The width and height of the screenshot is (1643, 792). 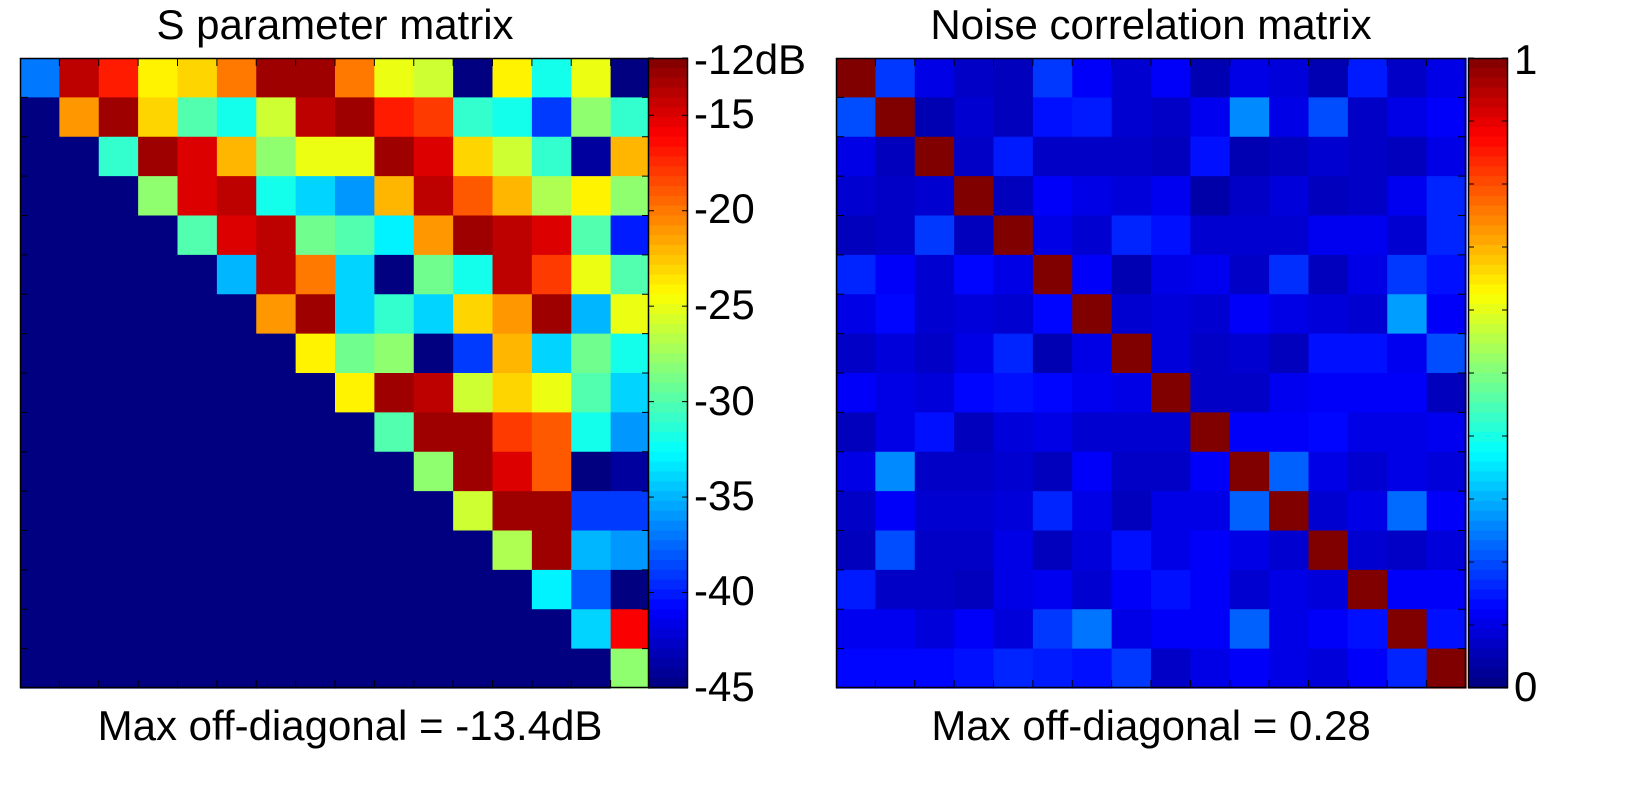 I want to click on noise-colorbar-tick-label: 1, so click(x=1526, y=59).